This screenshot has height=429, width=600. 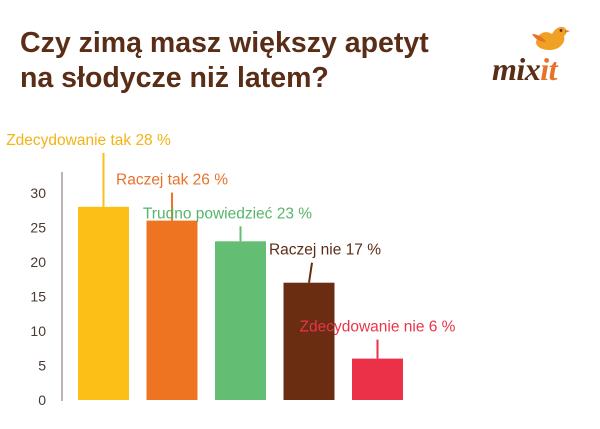 What do you see at coordinates (378, 327) in the screenshot?
I see `data-label: Zdecydowanie nie 6 %` at bounding box center [378, 327].